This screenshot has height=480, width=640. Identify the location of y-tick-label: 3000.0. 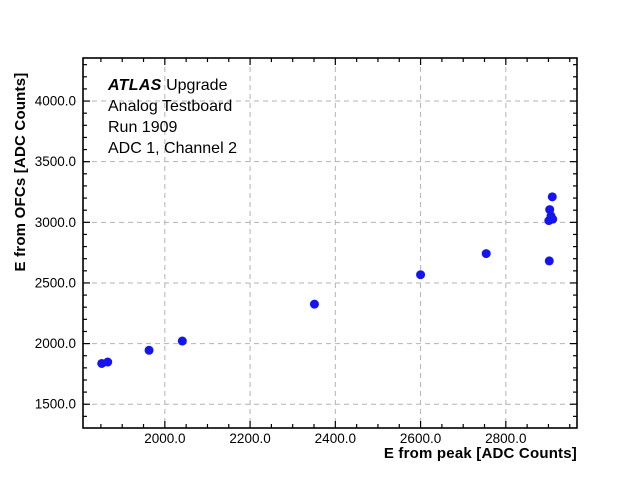
(55, 222).